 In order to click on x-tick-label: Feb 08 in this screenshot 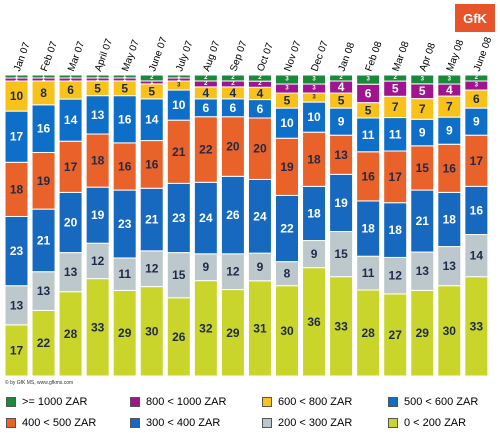, I will do `click(374, 56)`.